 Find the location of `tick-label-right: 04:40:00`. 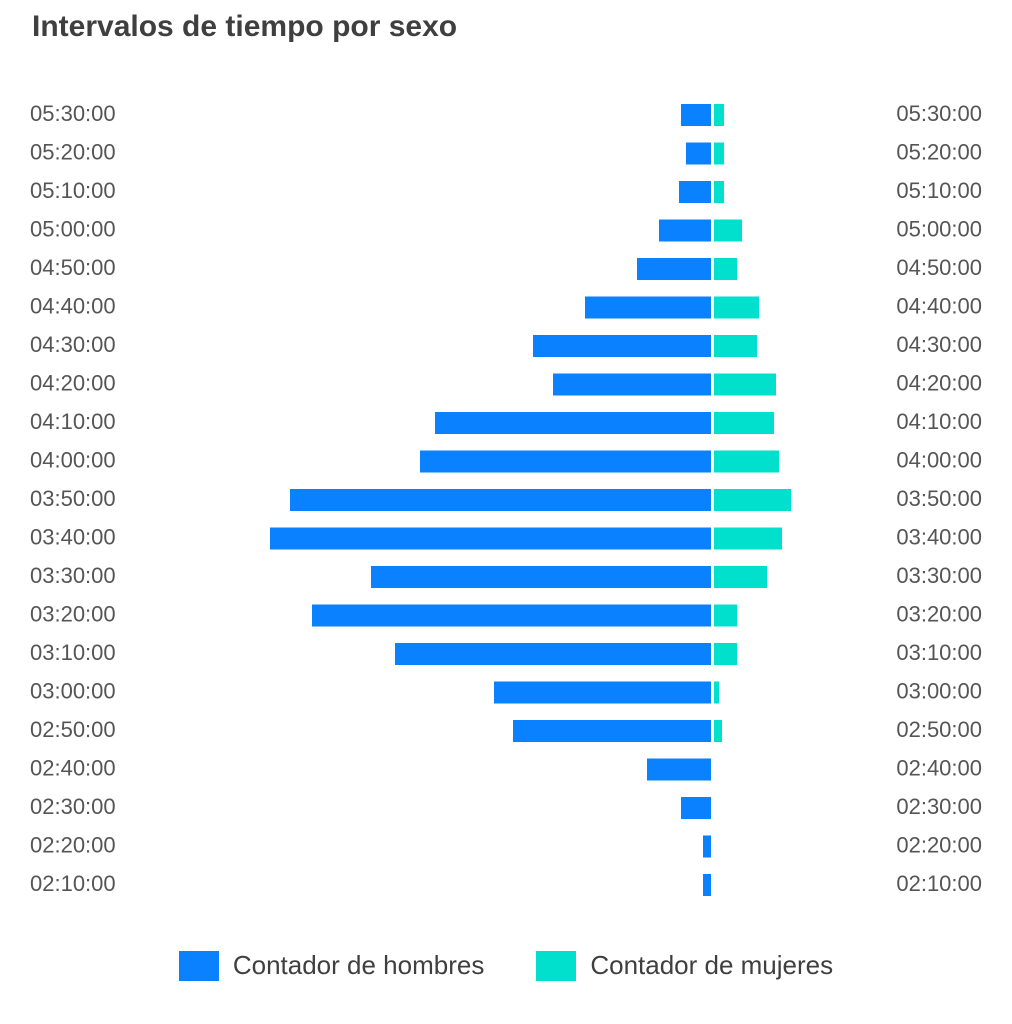

tick-label-right: 04:40:00 is located at coordinates (939, 305).